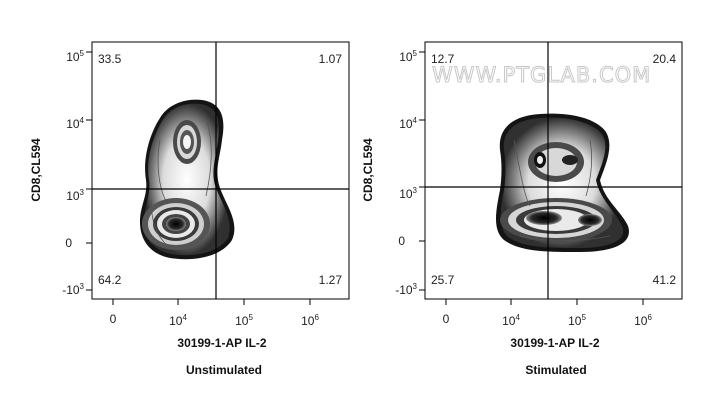  I want to click on condition-label: Stimulated, so click(555, 370).